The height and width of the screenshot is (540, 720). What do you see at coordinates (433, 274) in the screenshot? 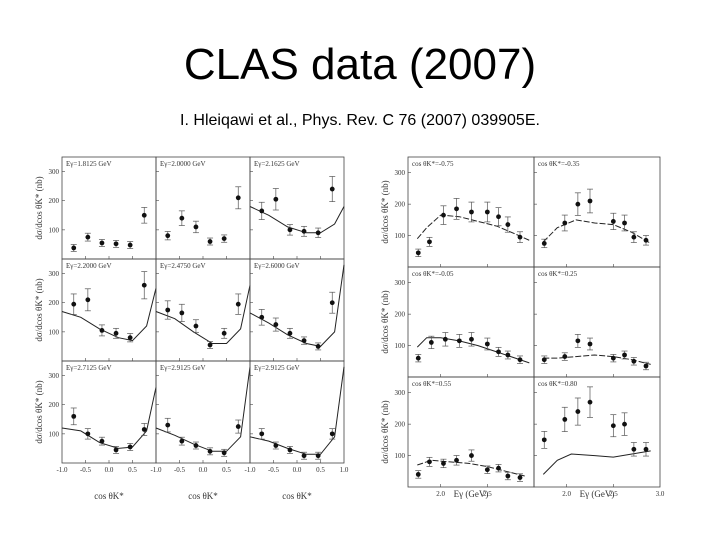
I see `panel-label: cos θK*=-0.05` at bounding box center [433, 274].